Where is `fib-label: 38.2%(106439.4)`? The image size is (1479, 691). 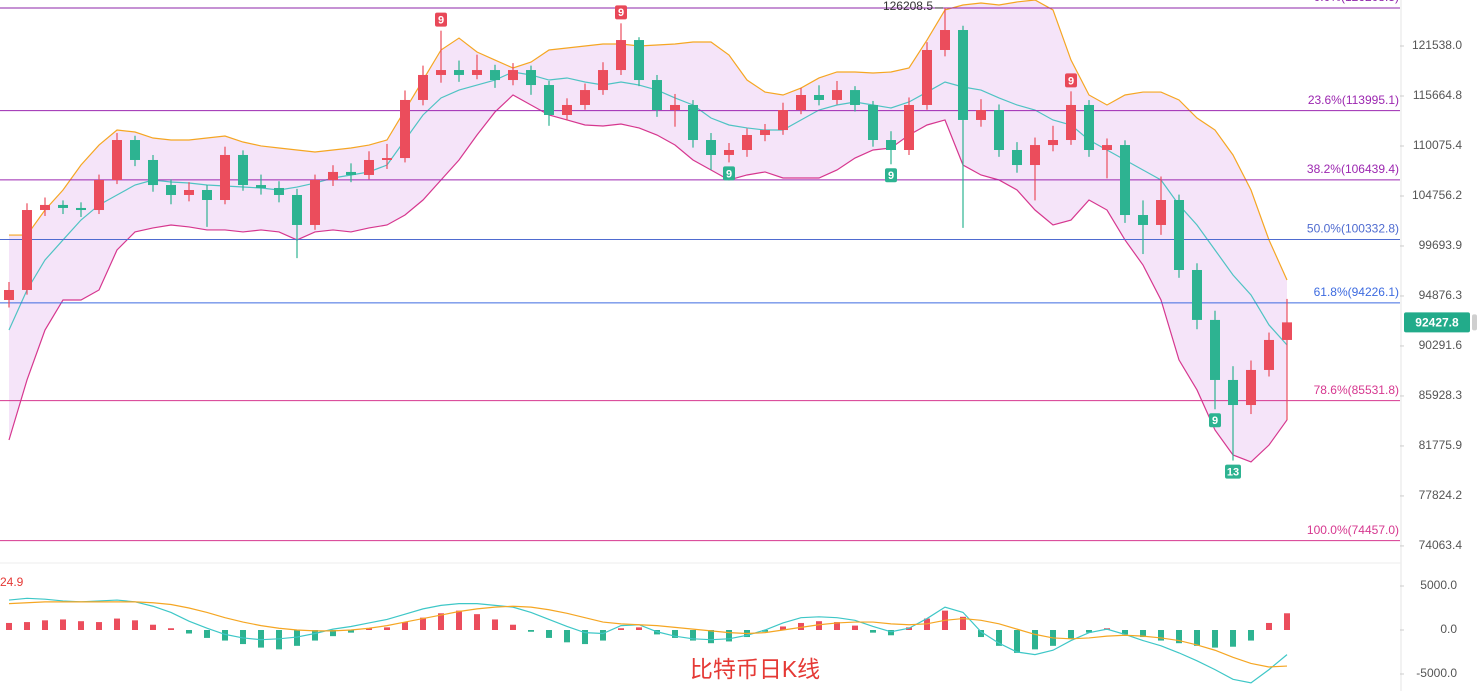 fib-label: 38.2%(106439.4) is located at coordinates (1353, 169).